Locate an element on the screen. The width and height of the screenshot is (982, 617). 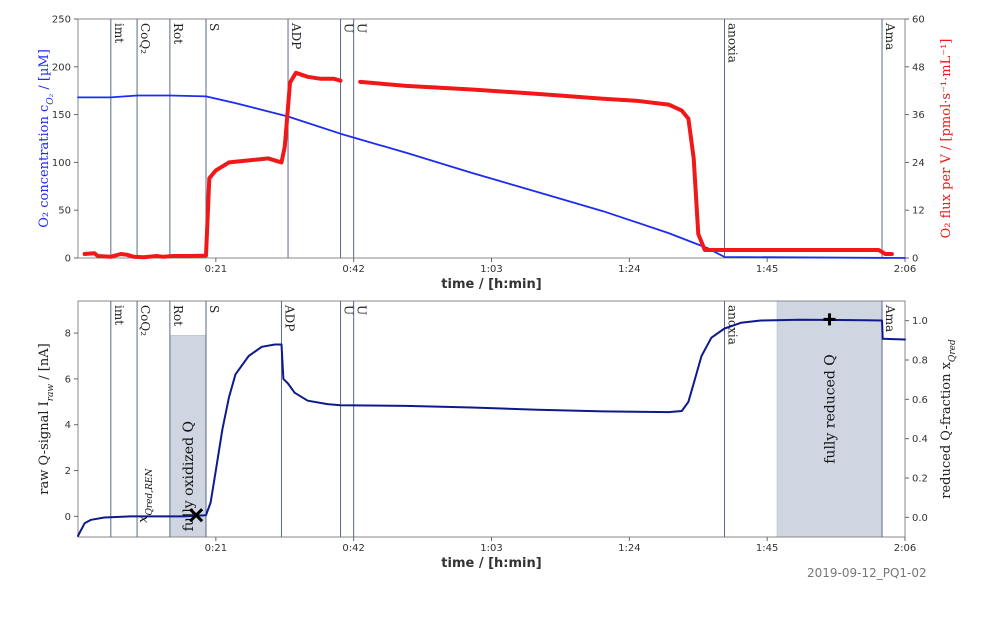
y-right-tick-label: 24 is located at coordinates (918, 163).